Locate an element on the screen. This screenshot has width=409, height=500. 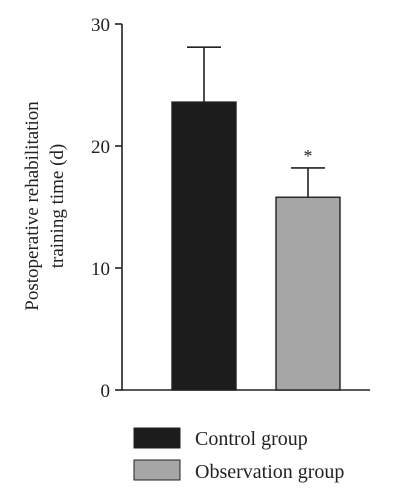
y-tick-label: 10 is located at coordinates (100, 269).